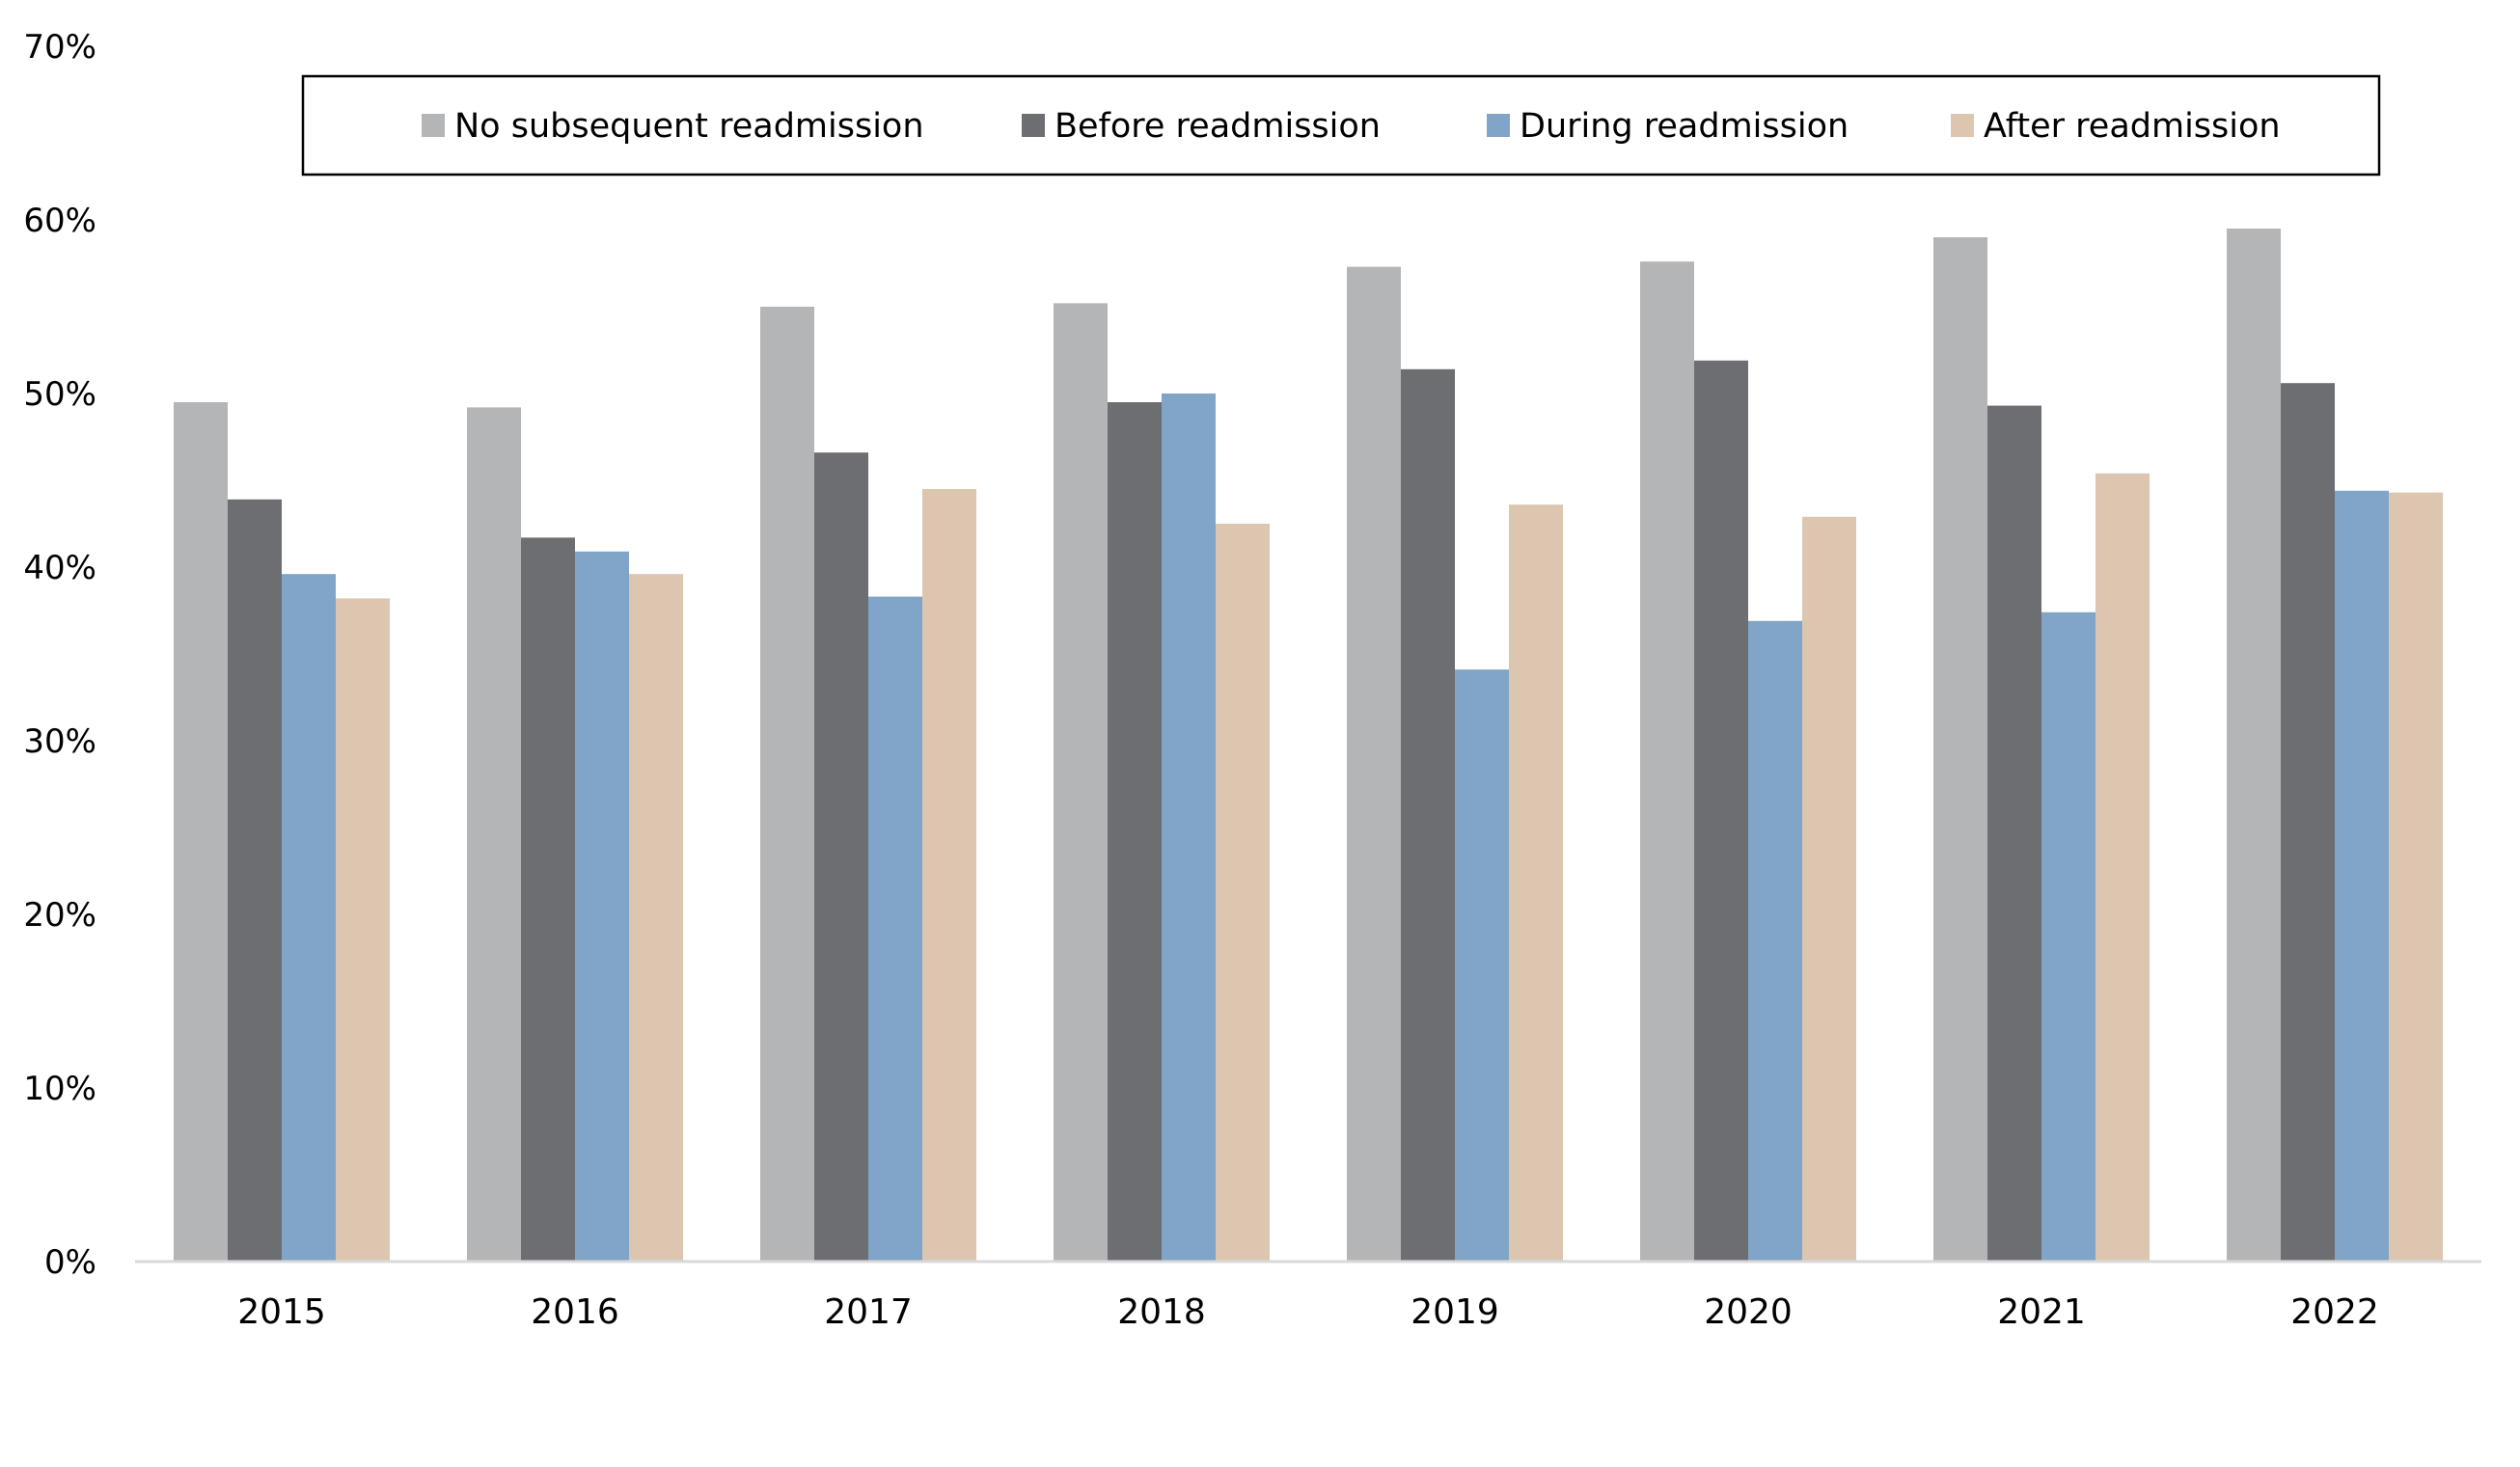 The width and height of the screenshot is (2520, 1467). What do you see at coordinates (2308, 822) in the screenshot?
I see `bar-before-readmission-2022` at bounding box center [2308, 822].